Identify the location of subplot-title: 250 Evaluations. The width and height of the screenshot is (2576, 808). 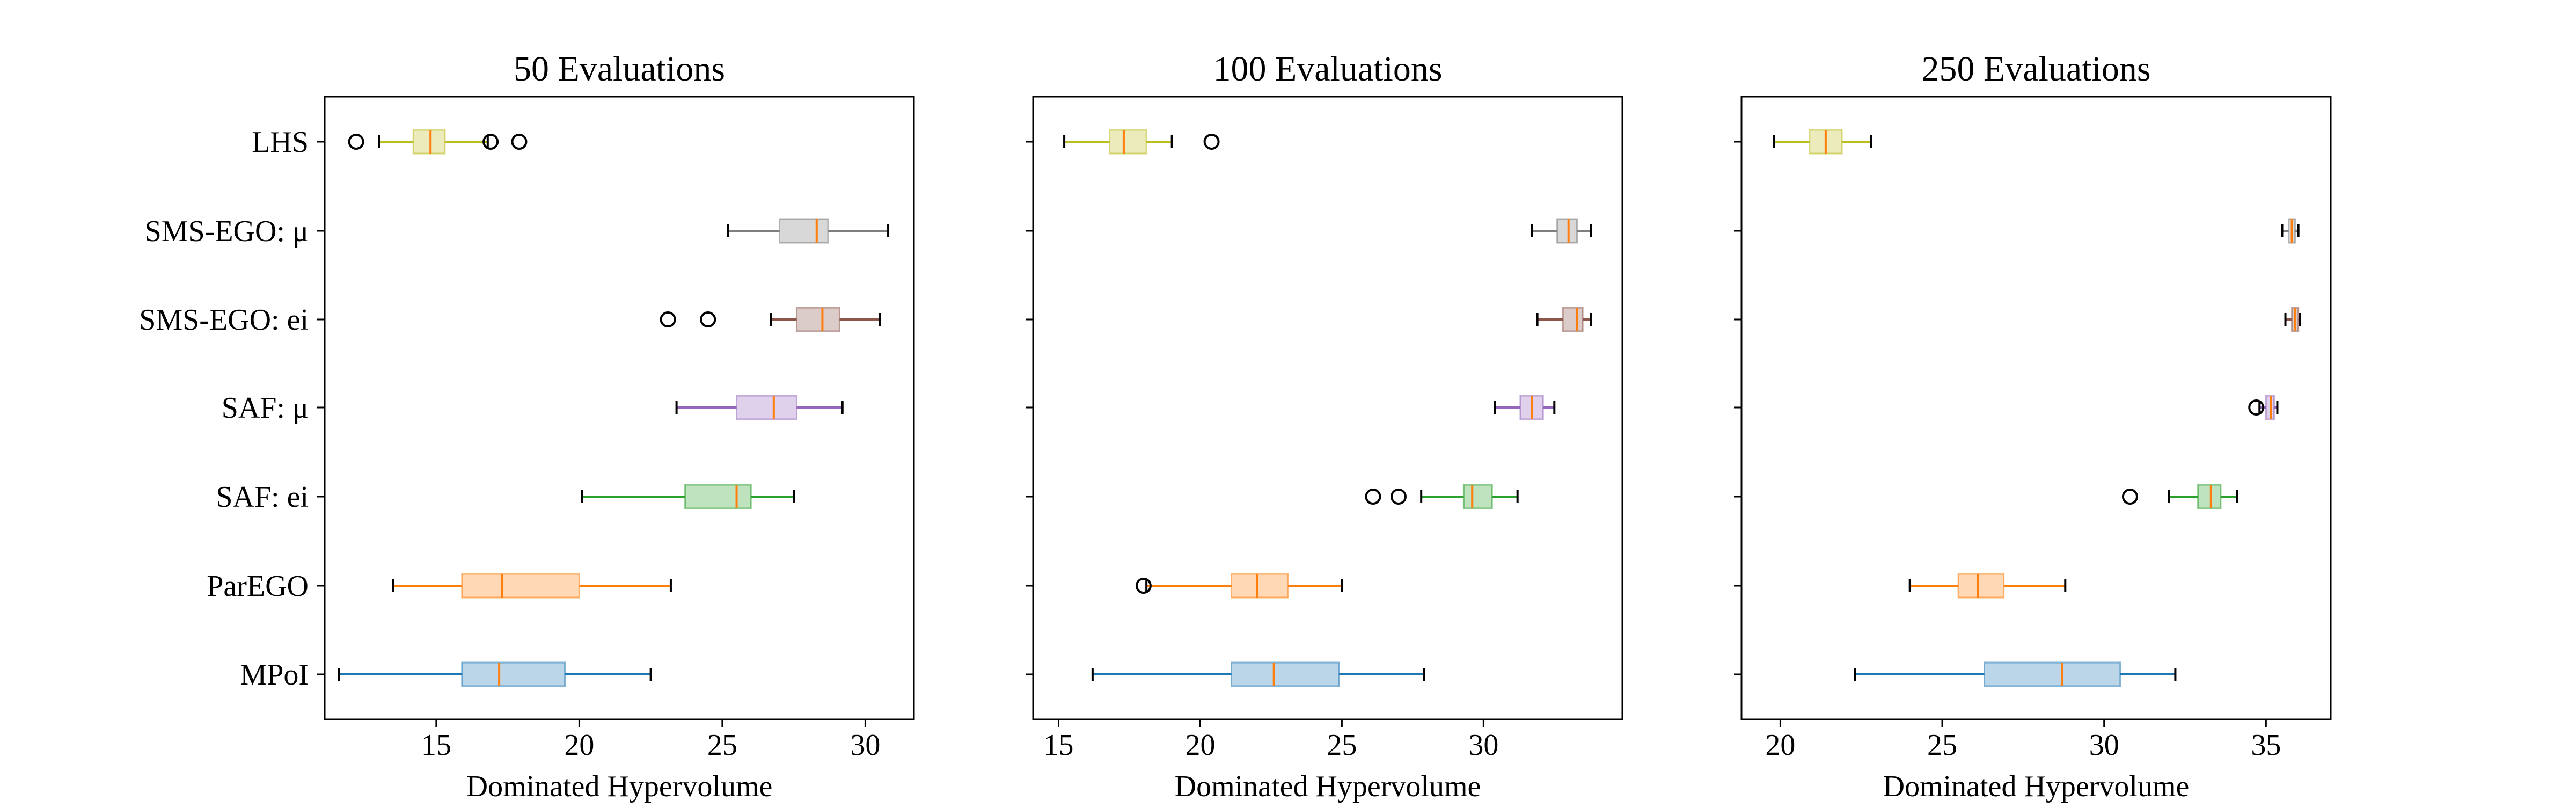
(2035, 69).